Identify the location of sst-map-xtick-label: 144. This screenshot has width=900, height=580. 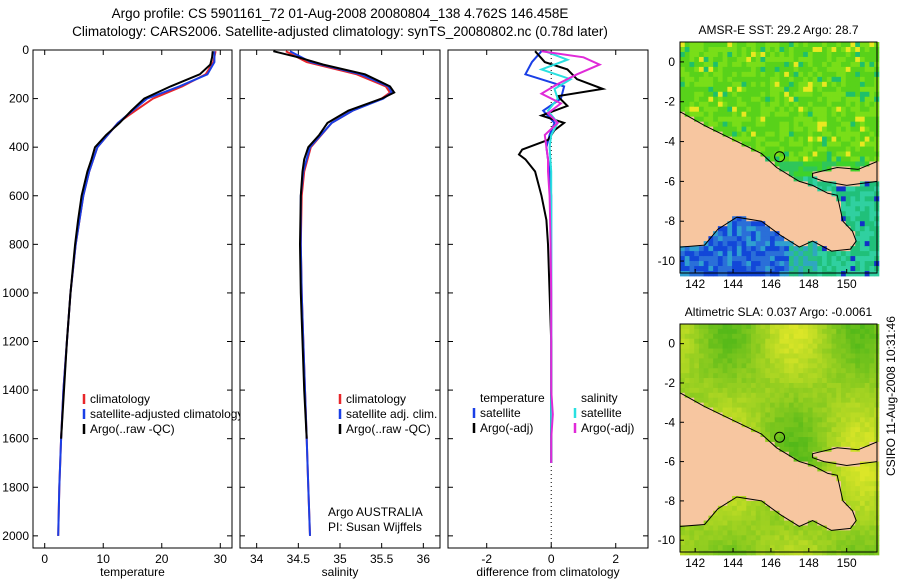
(733, 284).